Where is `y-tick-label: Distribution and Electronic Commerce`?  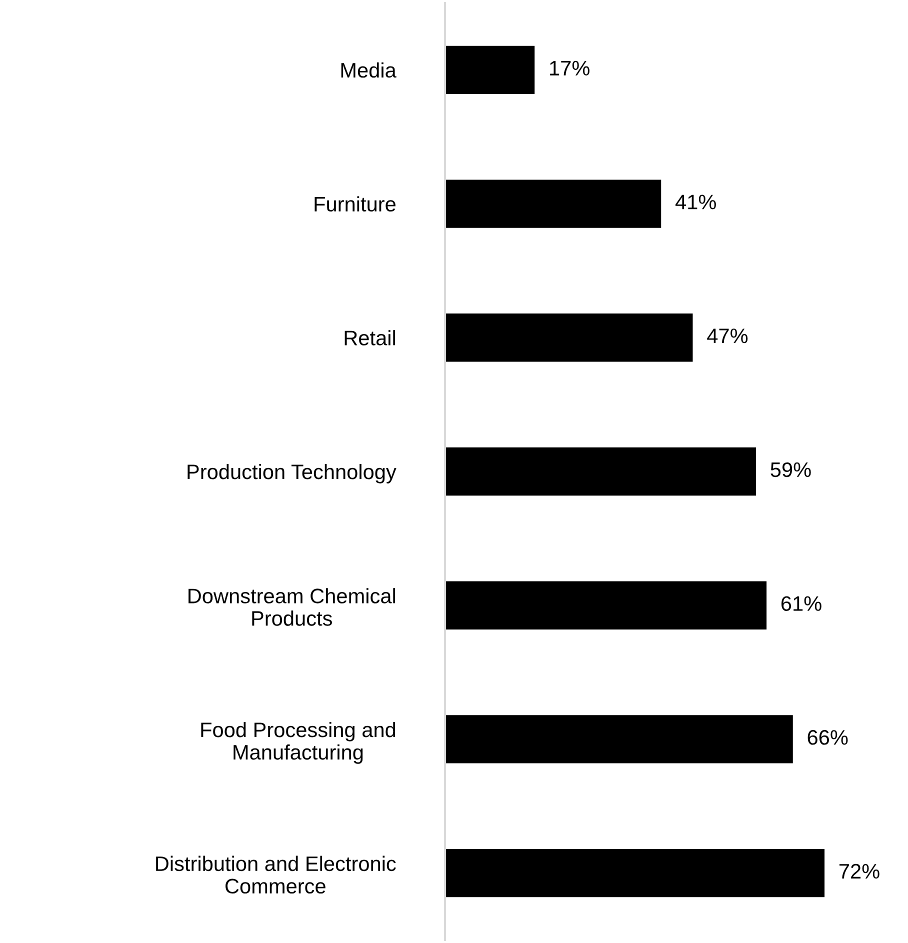
y-tick-label: Distribution and Electronic Commerce is located at coordinates (276, 875).